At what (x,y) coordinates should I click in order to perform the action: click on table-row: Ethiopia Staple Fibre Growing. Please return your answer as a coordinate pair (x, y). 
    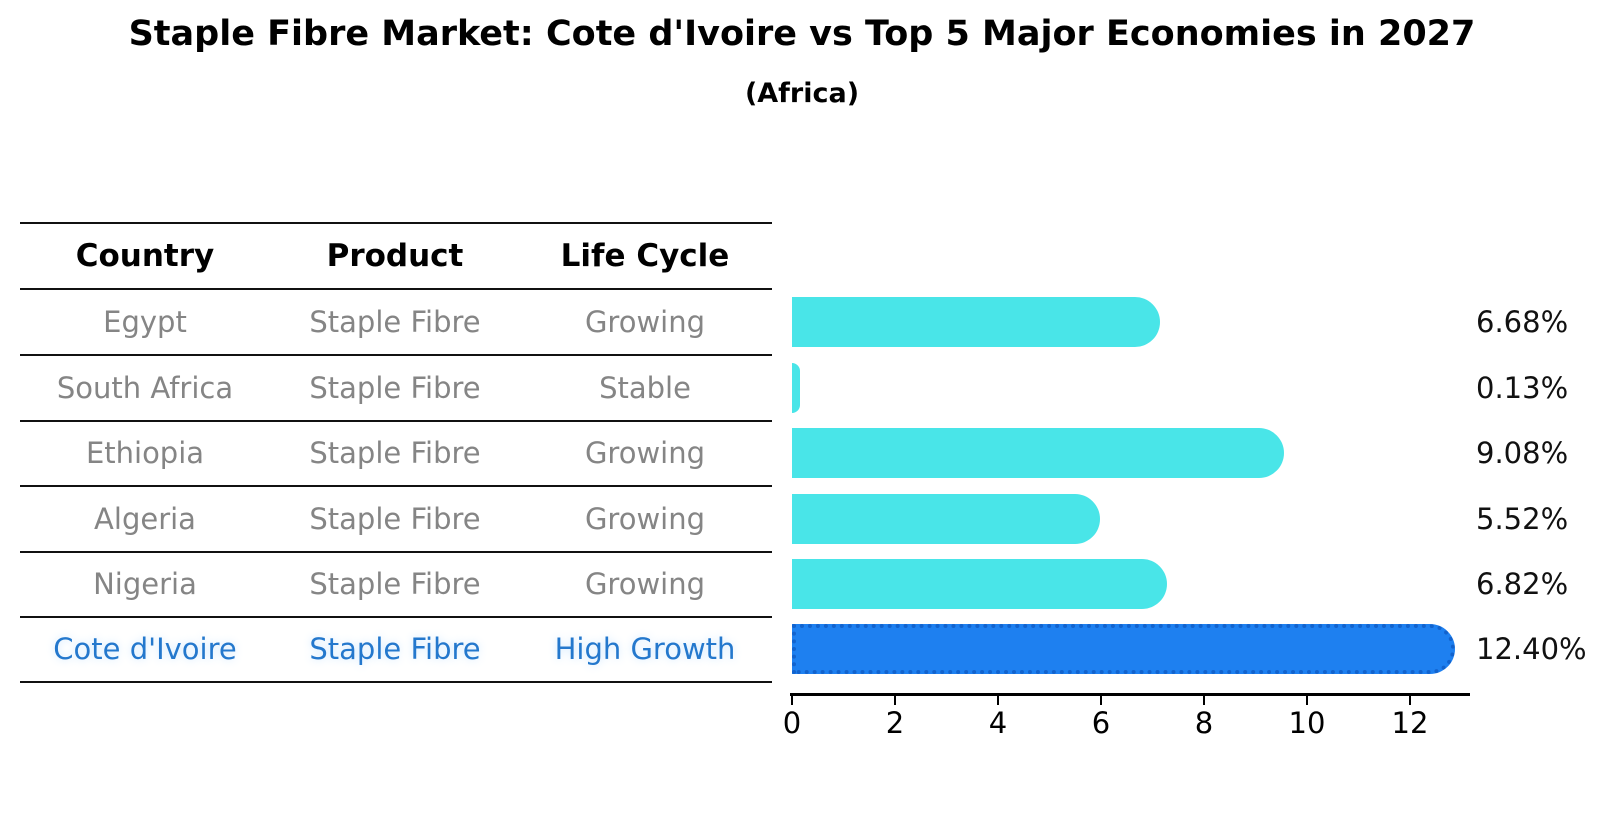
    Looking at the image, I should click on (396, 453).